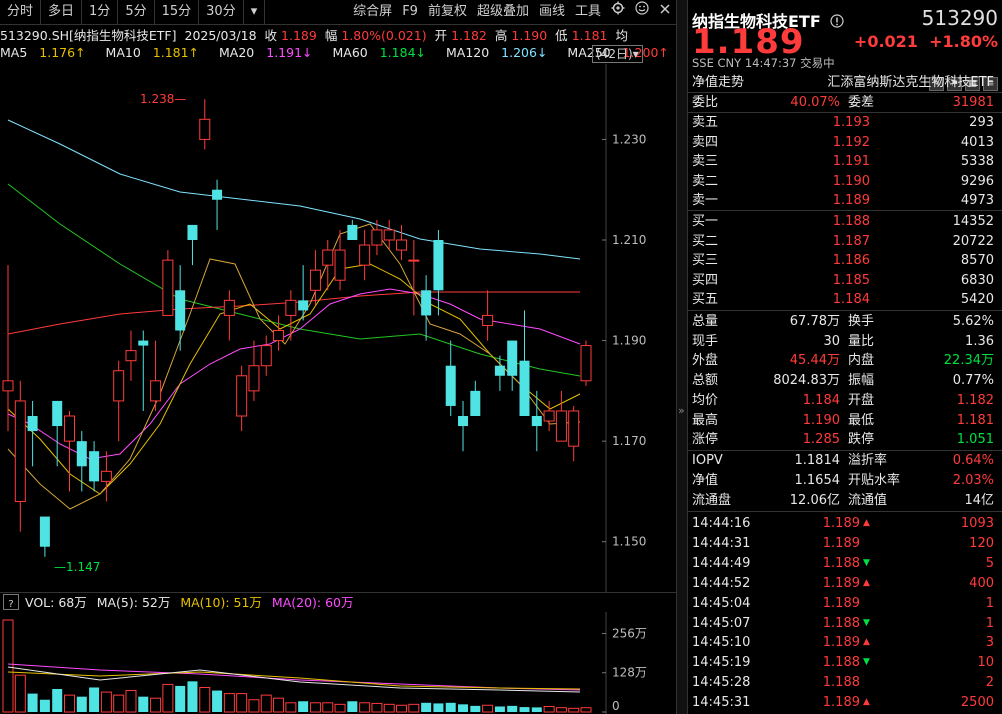 Image resolution: width=1002 pixels, height=714 pixels. Describe the element at coordinates (845, 162) in the screenshot. I see `ask-row: 卖三 1.191 5338` at that location.